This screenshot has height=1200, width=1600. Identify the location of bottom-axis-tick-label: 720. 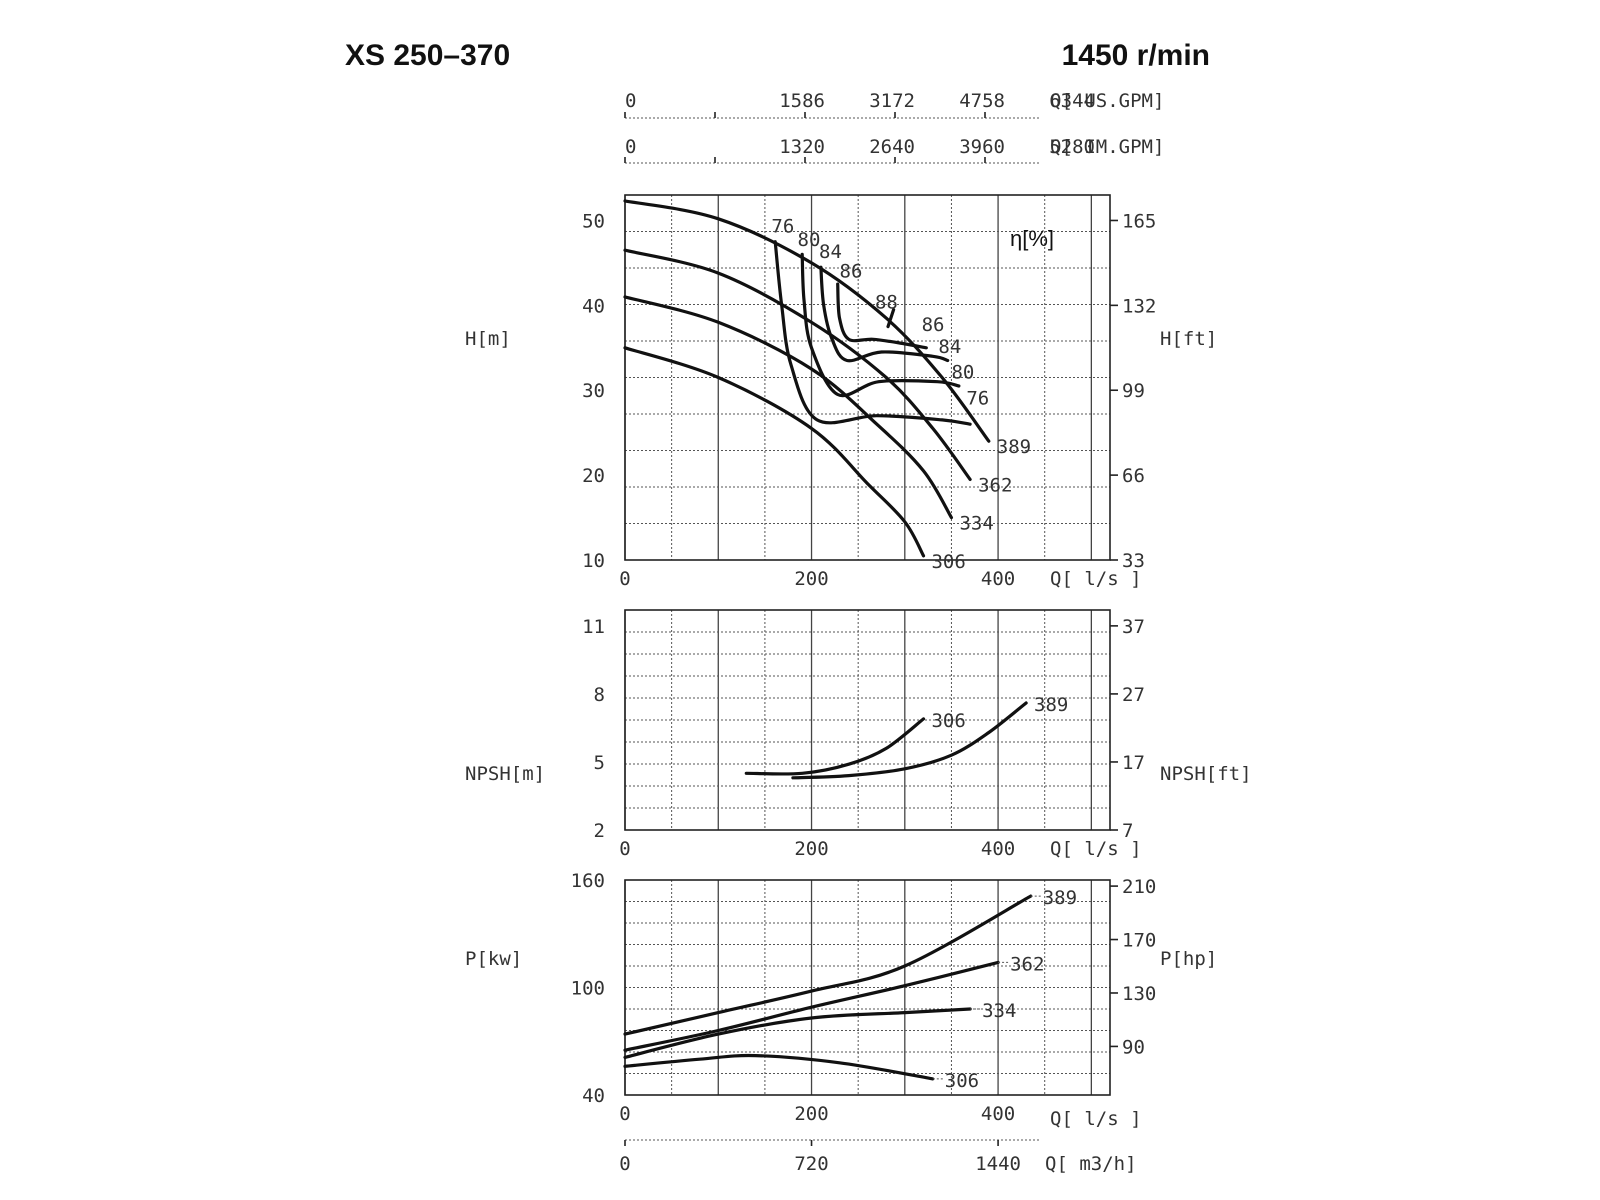
(811, 1164).